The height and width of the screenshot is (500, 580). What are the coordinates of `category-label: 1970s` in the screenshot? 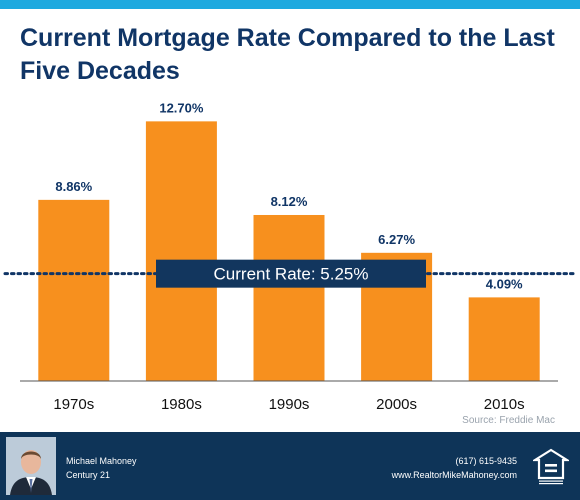 It's located at (73, 404).